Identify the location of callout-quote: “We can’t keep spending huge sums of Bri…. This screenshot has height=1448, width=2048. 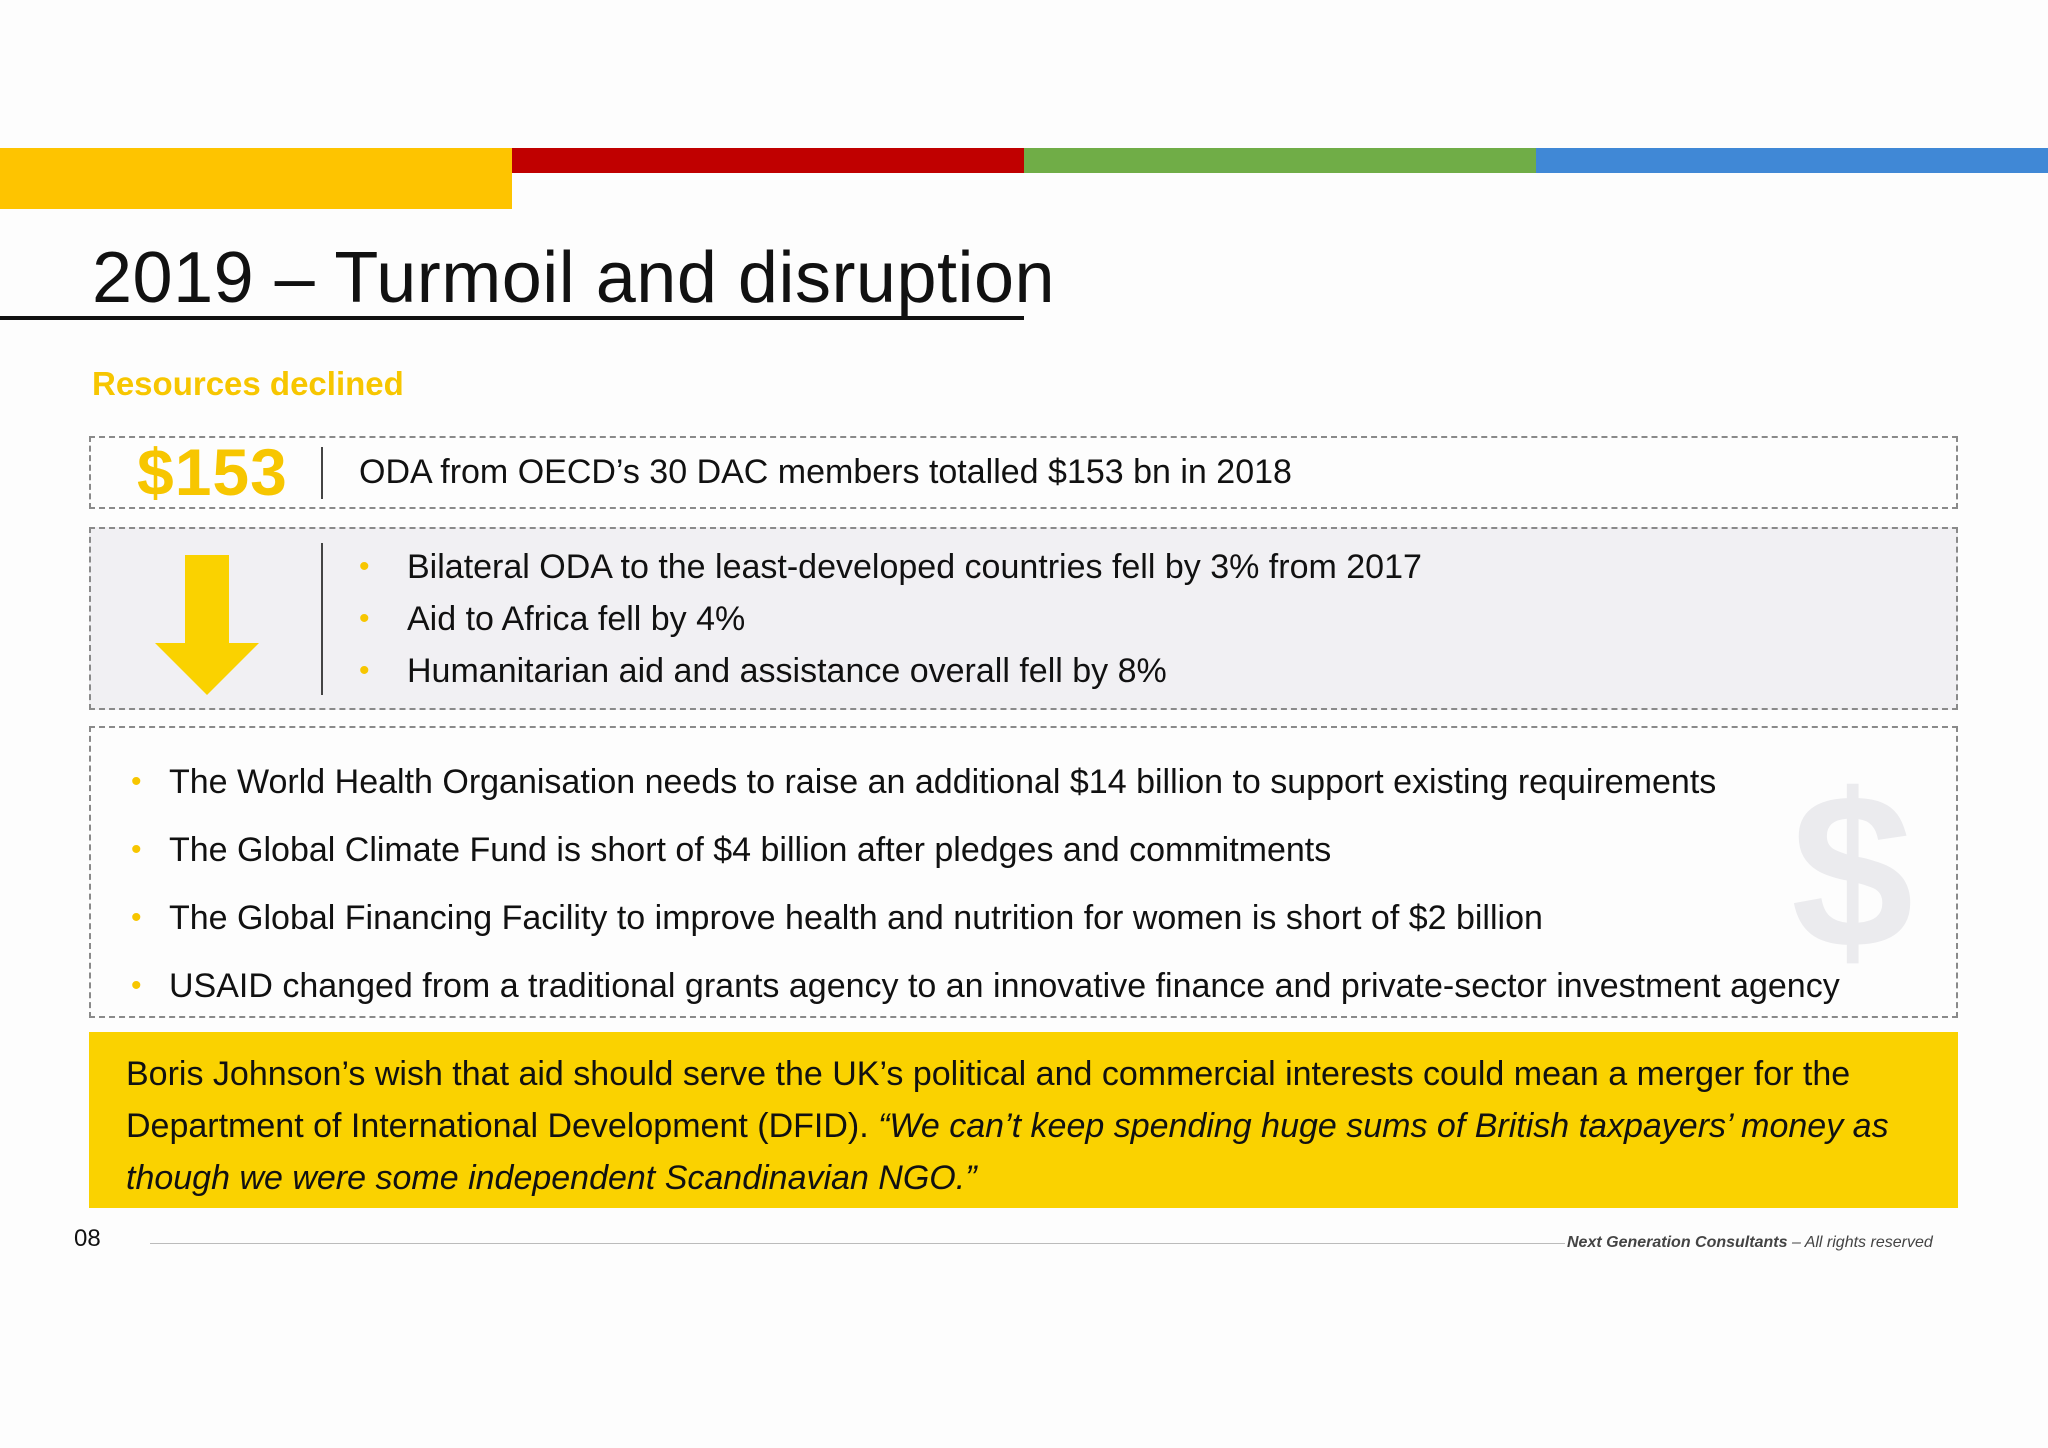
(1007, 1152).